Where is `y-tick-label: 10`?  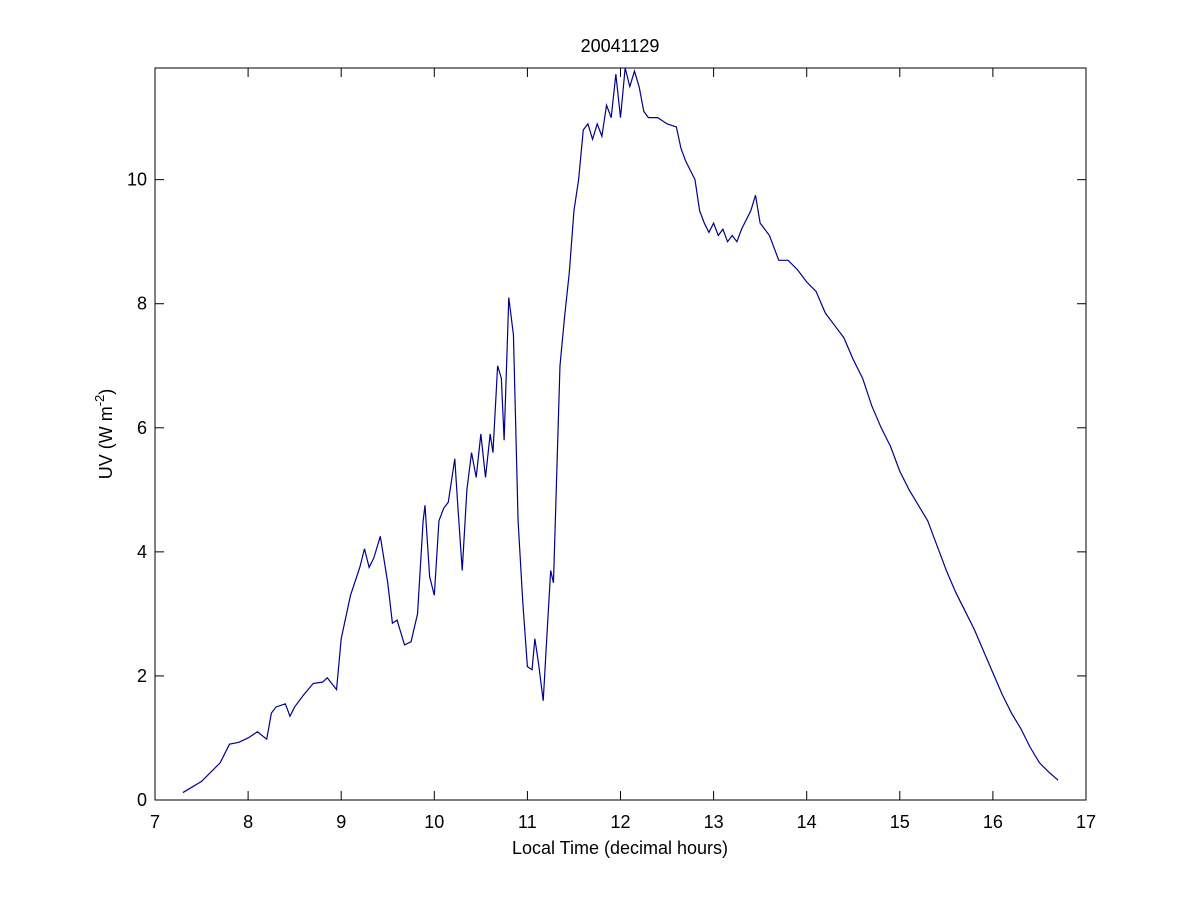
y-tick-label: 10 is located at coordinates (137, 180).